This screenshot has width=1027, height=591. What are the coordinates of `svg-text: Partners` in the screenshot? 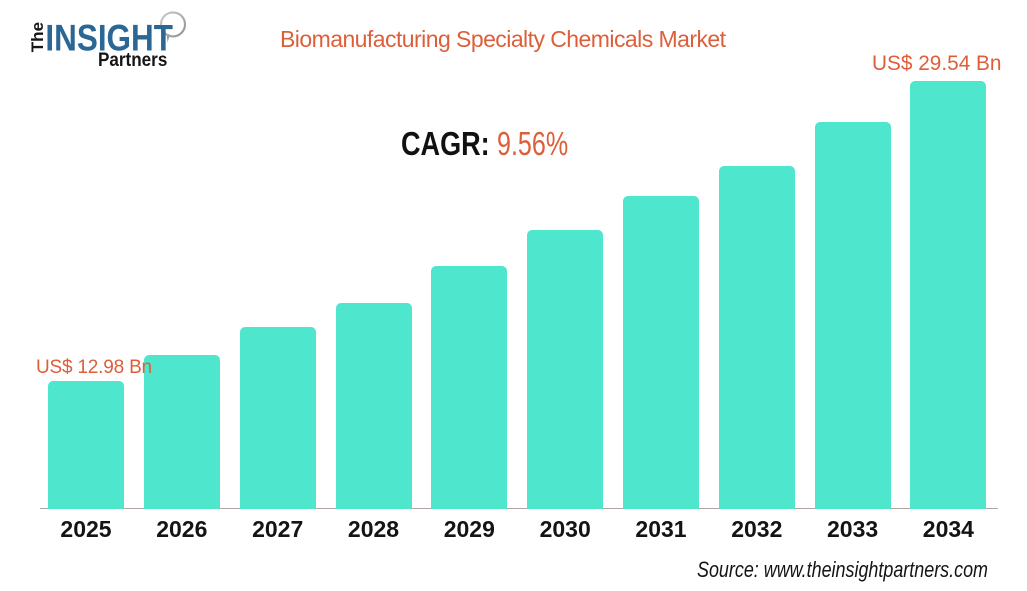 It's located at (132, 59).